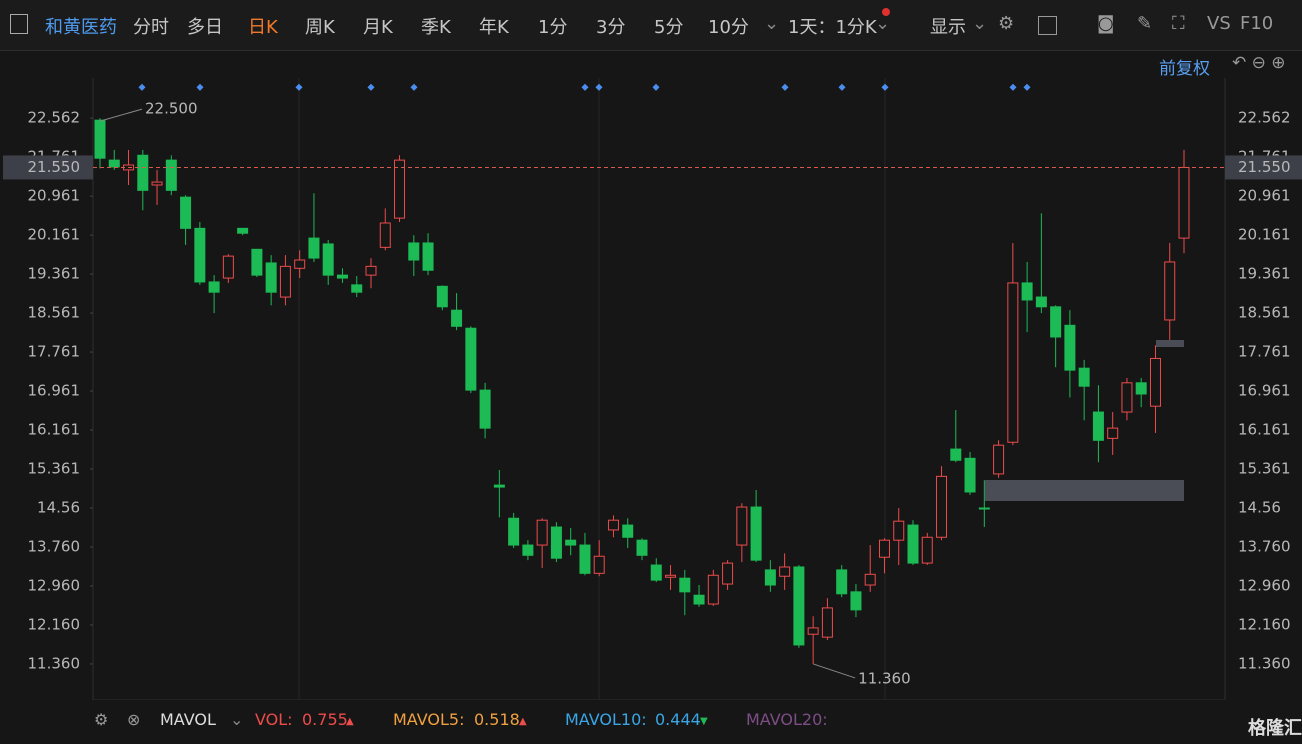  Describe the element at coordinates (19, 24) in the screenshot. I see `sidebar-toggle` at that location.